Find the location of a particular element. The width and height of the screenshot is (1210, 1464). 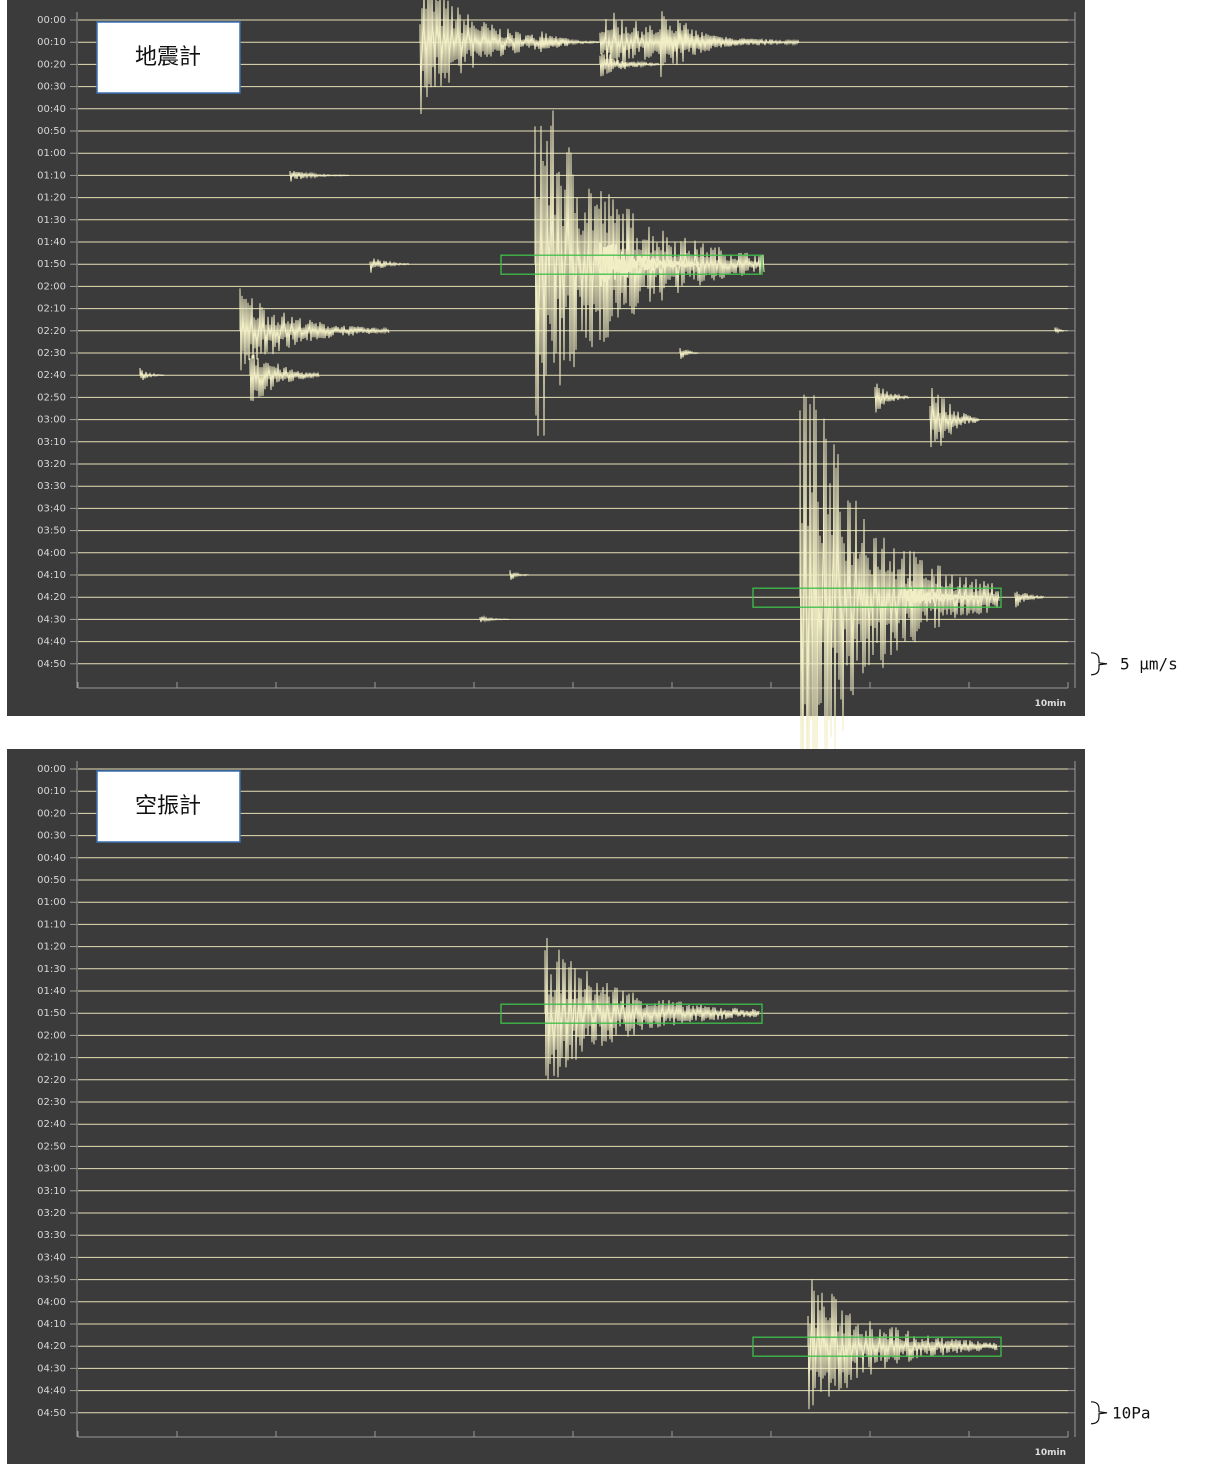

panel-label: 地震計 is located at coordinates (168, 57).